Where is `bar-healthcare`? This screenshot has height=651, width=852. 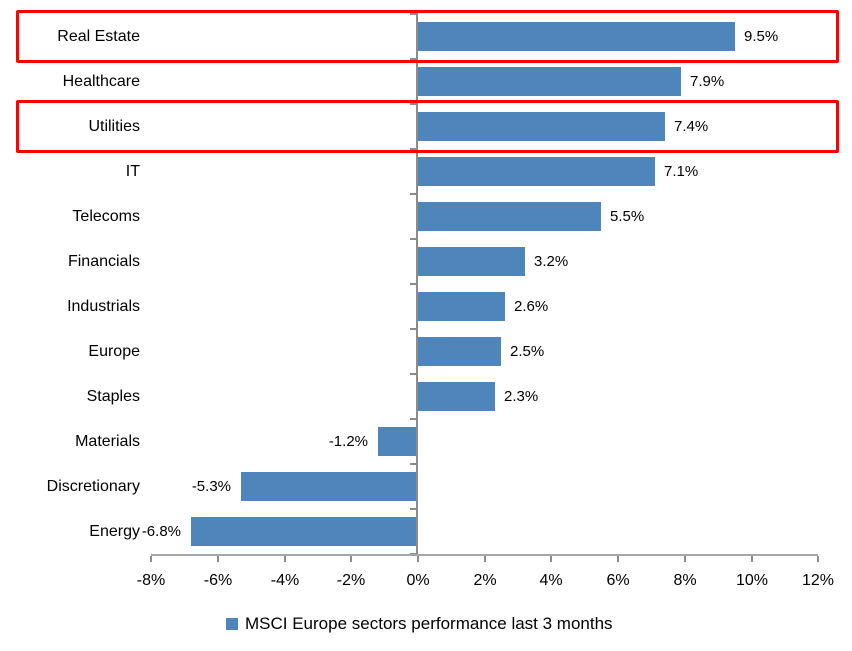
bar-healthcare is located at coordinates (549, 81).